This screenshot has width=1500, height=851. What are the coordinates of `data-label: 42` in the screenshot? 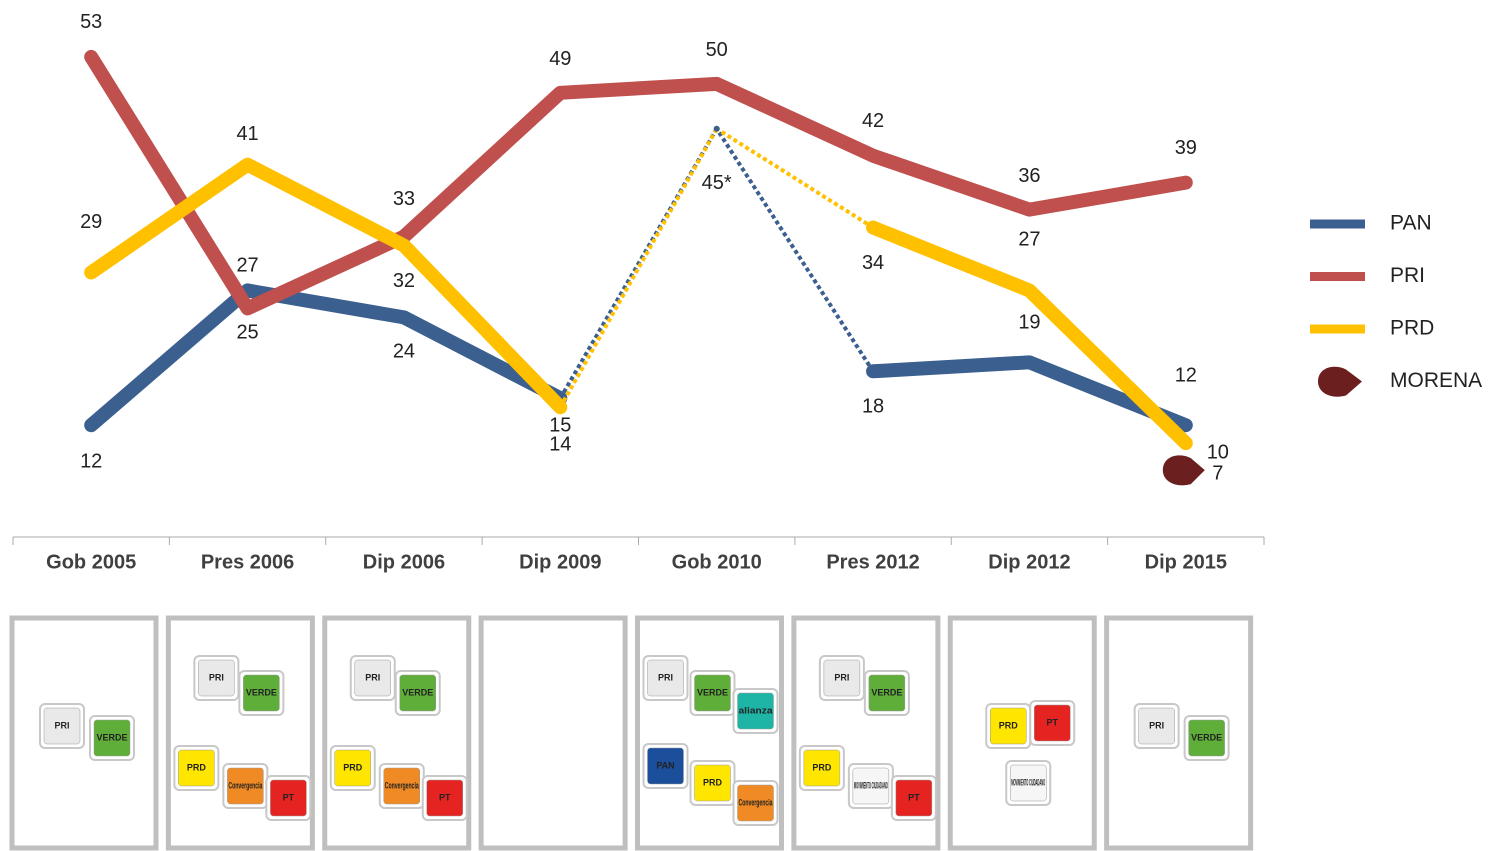 It's located at (873, 121).